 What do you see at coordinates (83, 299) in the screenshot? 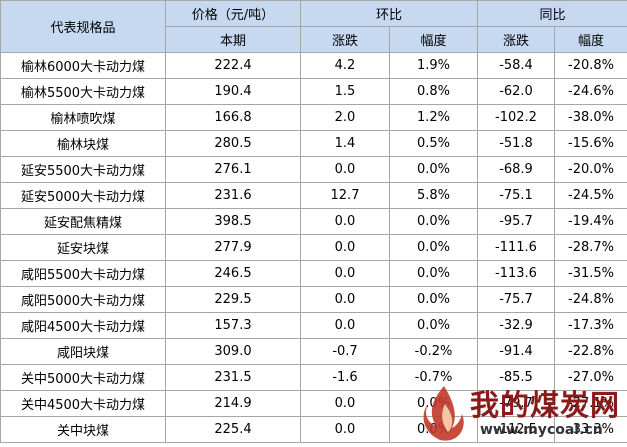
I see `item-name: 咸阳5000大卡动力煤` at bounding box center [83, 299].